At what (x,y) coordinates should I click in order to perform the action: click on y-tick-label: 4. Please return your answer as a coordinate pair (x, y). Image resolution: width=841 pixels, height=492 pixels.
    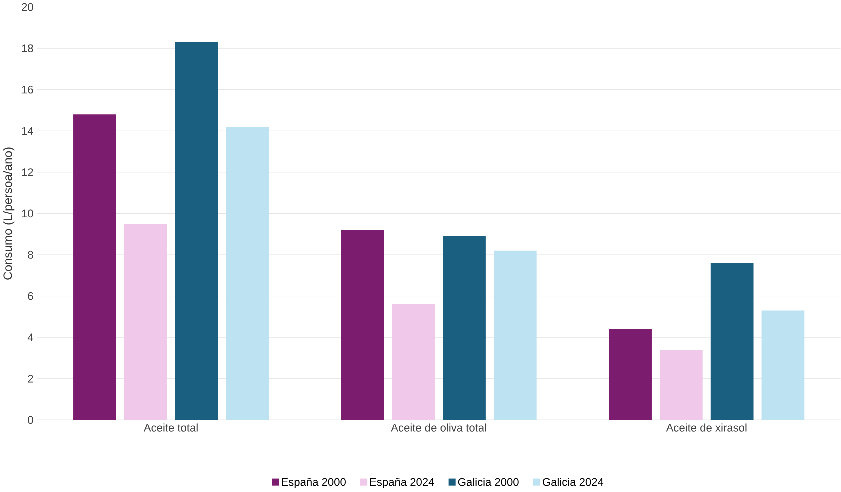
    Looking at the image, I should click on (31, 338).